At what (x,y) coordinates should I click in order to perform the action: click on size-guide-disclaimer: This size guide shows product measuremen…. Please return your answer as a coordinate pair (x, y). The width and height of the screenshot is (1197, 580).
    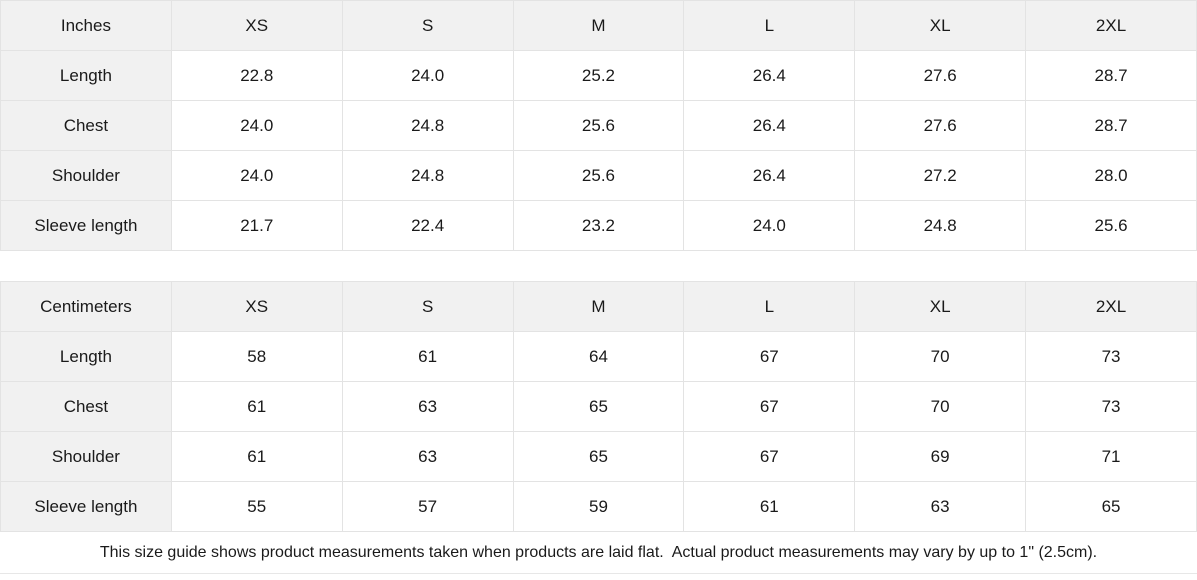
    Looking at the image, I should click on (598, 553).